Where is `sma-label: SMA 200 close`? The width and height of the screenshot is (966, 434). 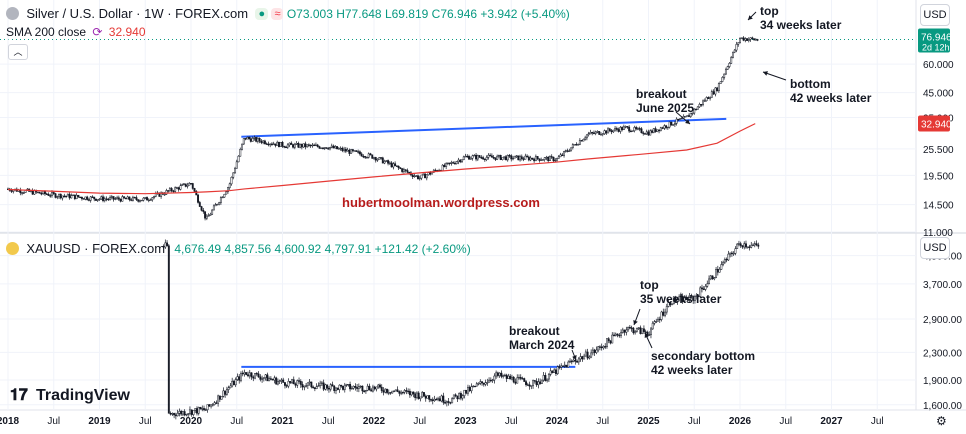 sma-label: SMA 200 close is located at coordinates (46, 32).